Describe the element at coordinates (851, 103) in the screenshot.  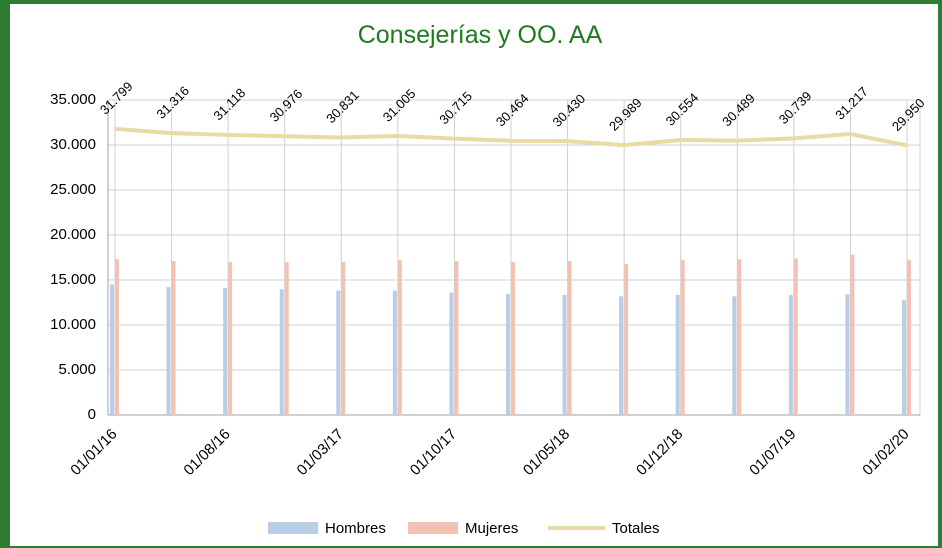
I see `data-label: 31.217` at that location.